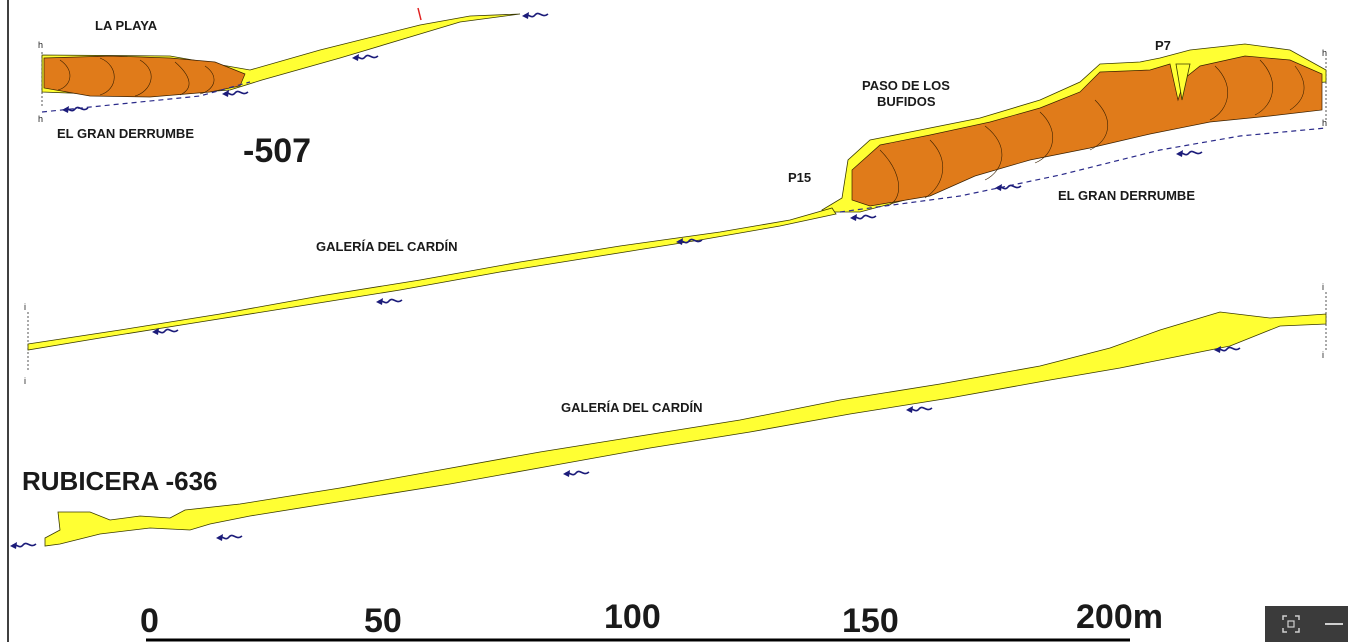  I want to click on label-paso-line2: BUFIDOS, so click(906, 101).